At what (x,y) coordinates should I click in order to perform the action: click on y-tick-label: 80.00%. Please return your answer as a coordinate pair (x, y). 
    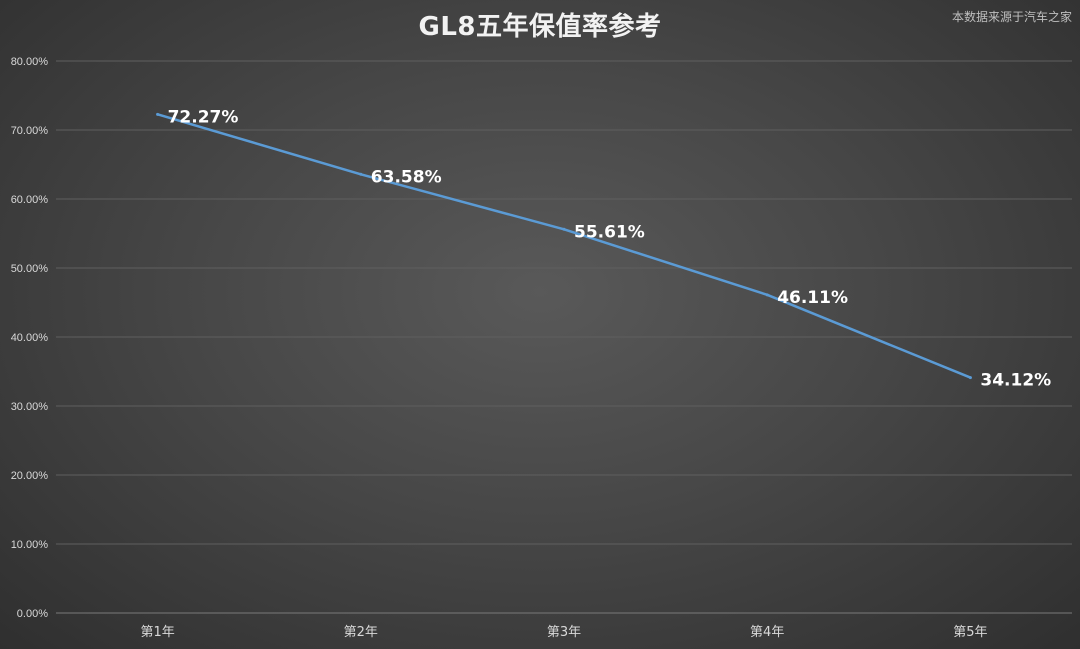
    Looking at the image, I should click on (30, 62).